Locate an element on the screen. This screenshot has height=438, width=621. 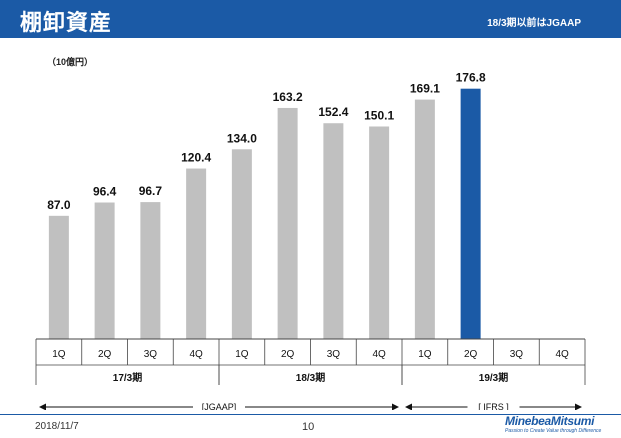
fiscal-year-label: 19/3期 is located at coordinates (493, 377).